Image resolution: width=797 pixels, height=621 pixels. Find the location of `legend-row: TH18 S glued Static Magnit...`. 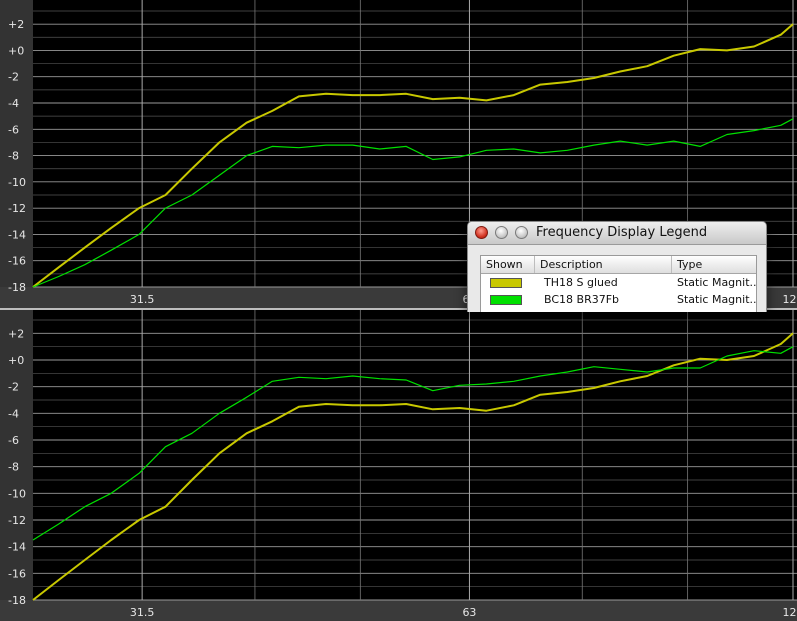

legend-row: TH18 S glued Static Magnit... is located at coordinates (618, 282).